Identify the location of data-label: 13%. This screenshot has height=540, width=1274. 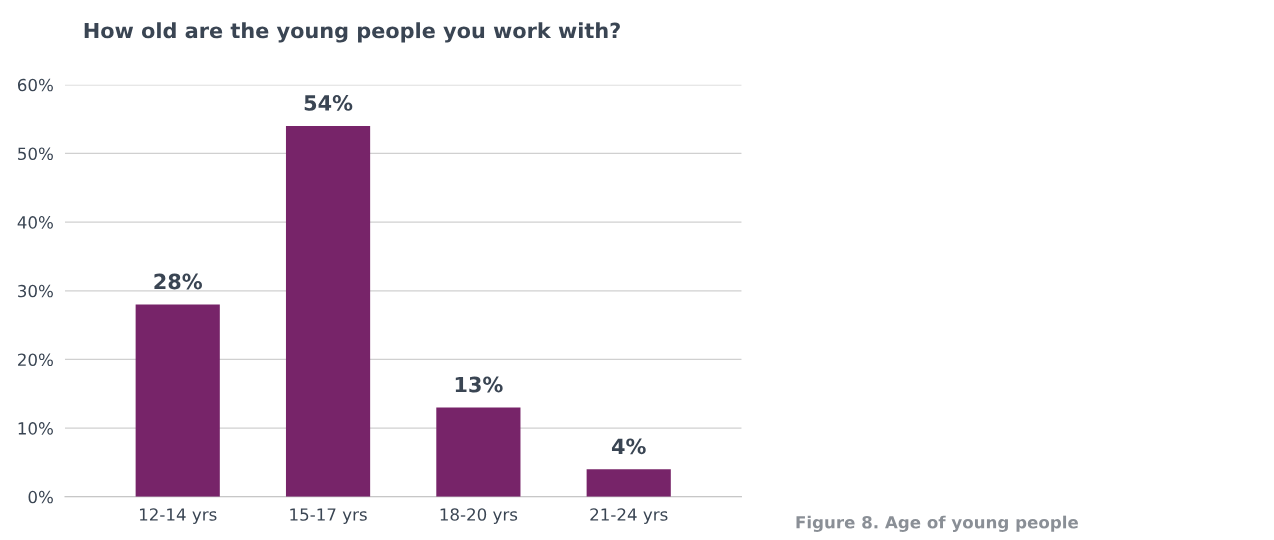
(479, 384).